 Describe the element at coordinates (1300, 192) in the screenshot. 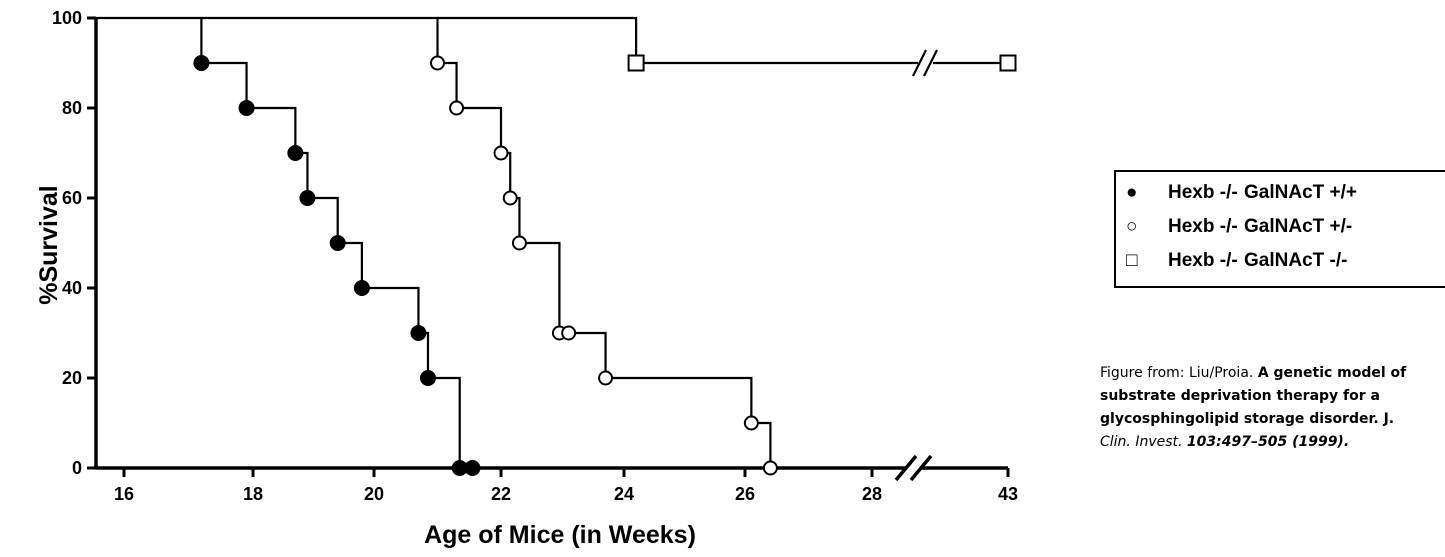

I see `legend-variant: GalNAcT +/+` at that location.